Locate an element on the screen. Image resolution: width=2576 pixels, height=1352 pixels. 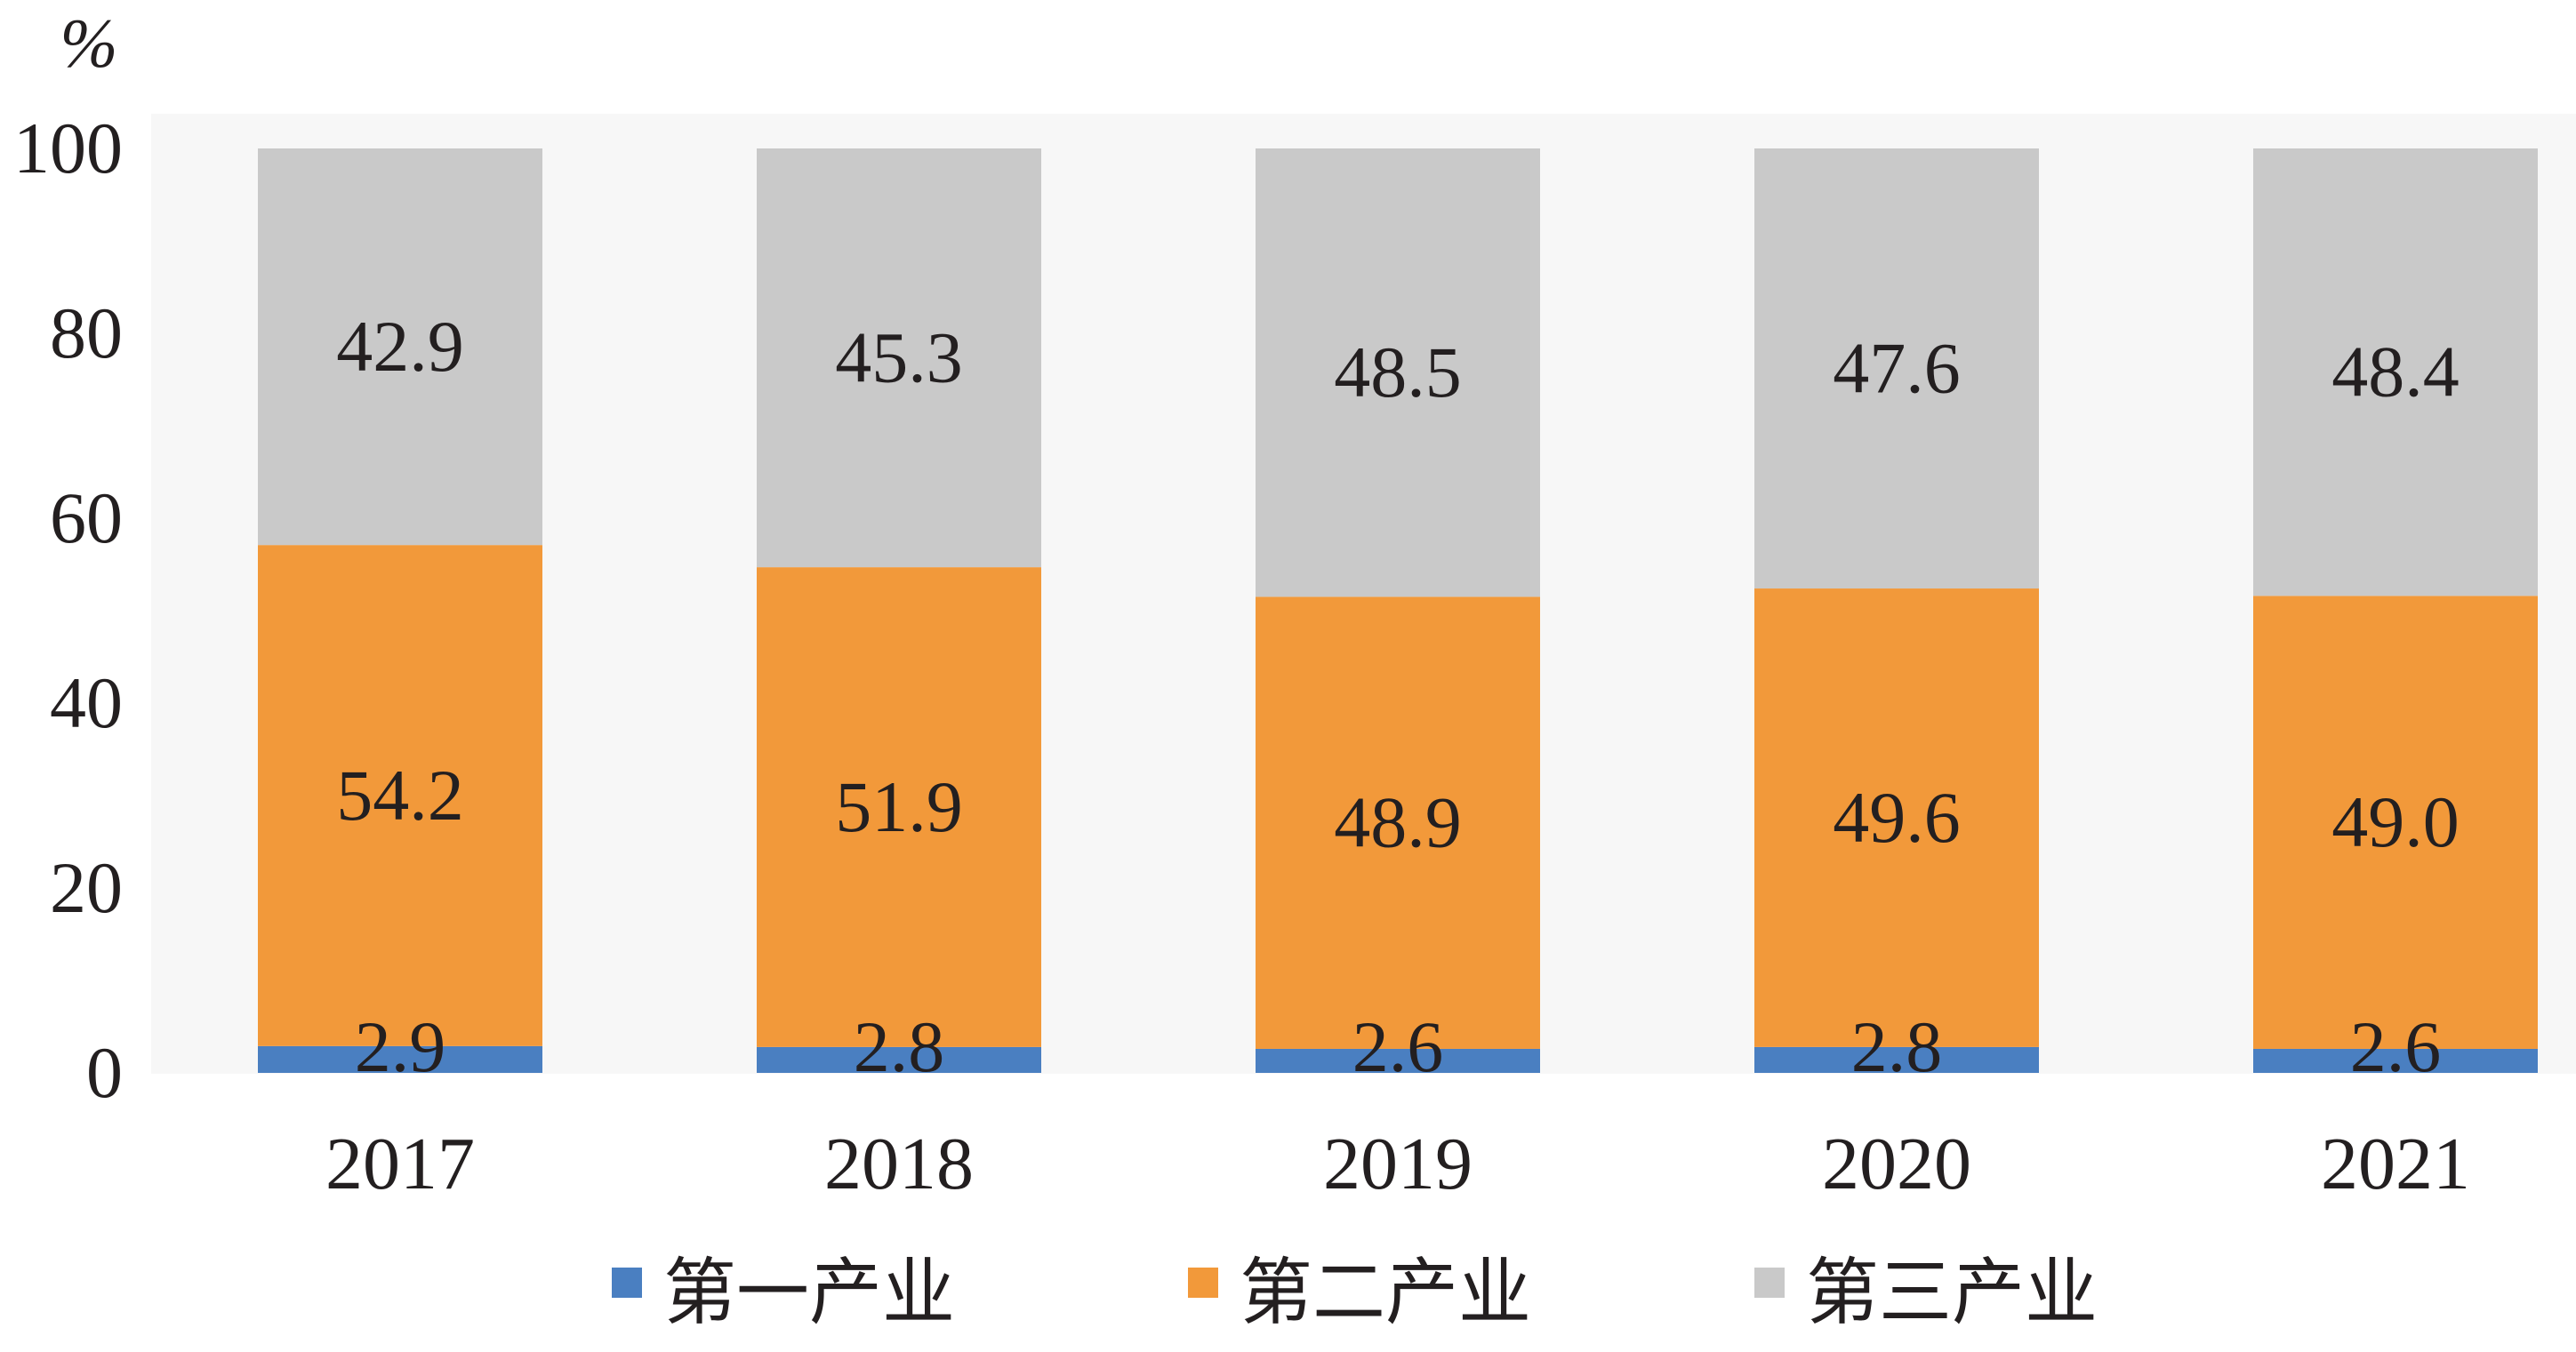
x-tick-label: 2019 is located at coordinates (1398, 1164).